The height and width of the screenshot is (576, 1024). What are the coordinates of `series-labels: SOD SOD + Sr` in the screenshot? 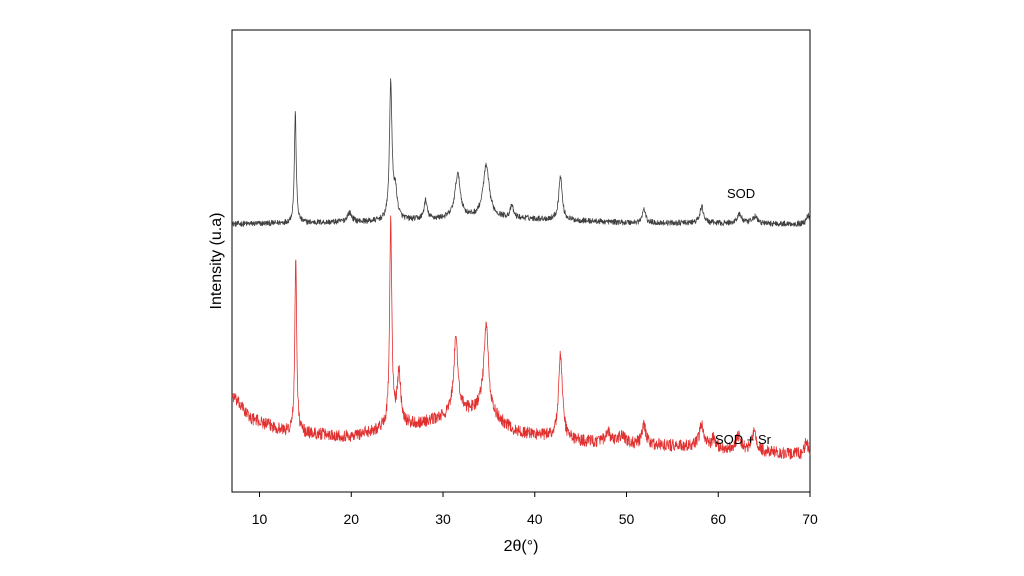 It's located at (743, 316).